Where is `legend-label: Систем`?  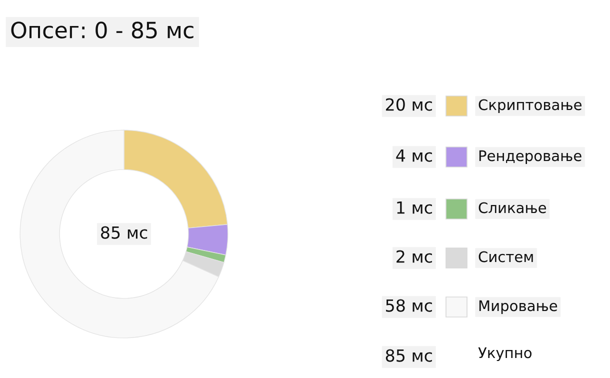 legend-label: Систем is located at coordinates (505, 256).